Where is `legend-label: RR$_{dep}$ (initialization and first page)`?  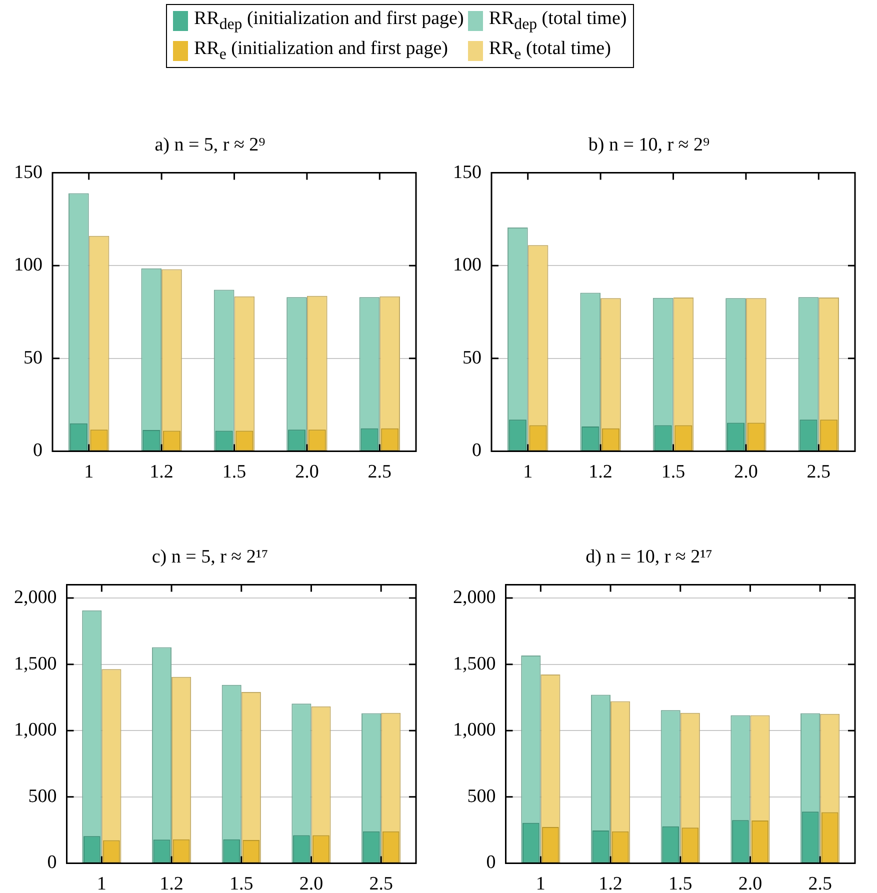
legend-label: RR$_{dep}$ (initialization and first page) is located at coordinates (329, 21).